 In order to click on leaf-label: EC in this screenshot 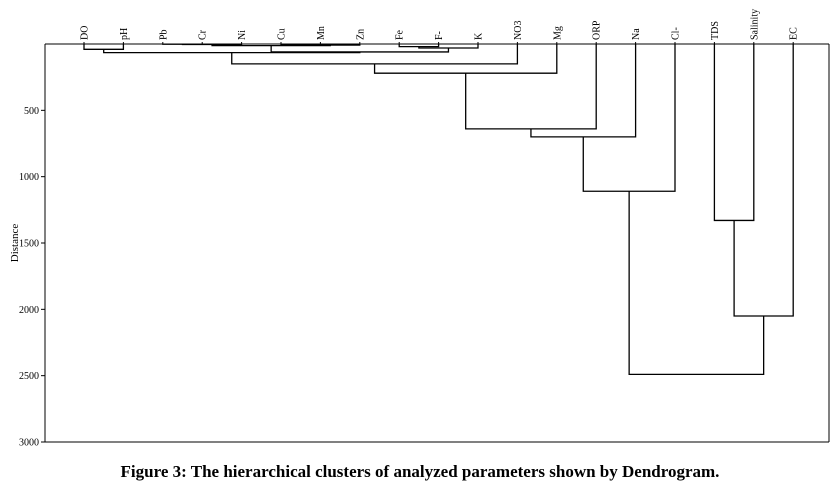, I will do `click(794, 33)`.